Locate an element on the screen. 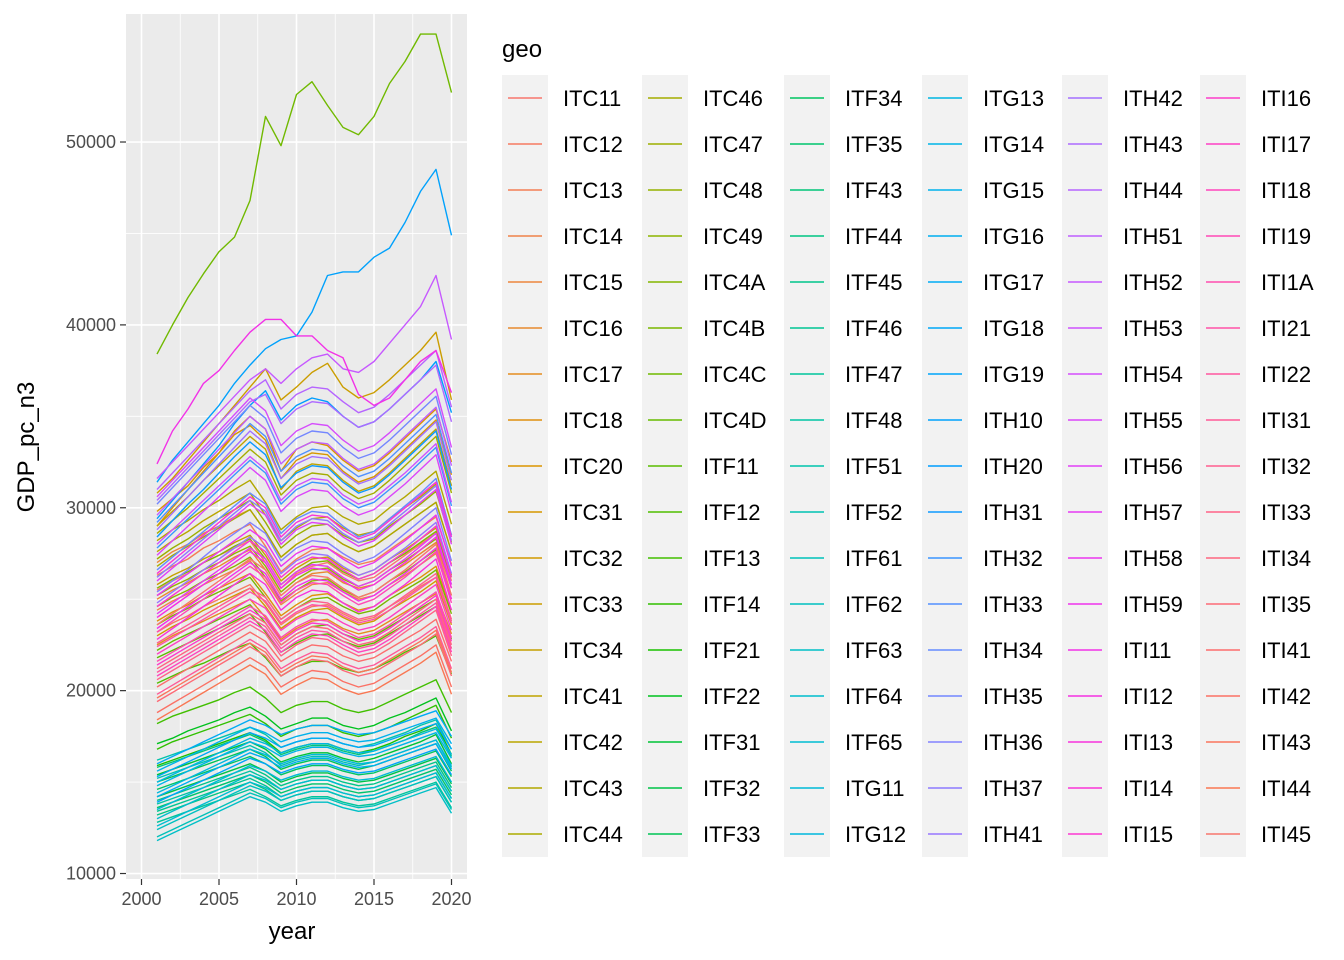 The width and height of the screenshot is (1344, 960). series-line-ITI44 is located at coordinates (304, 686).